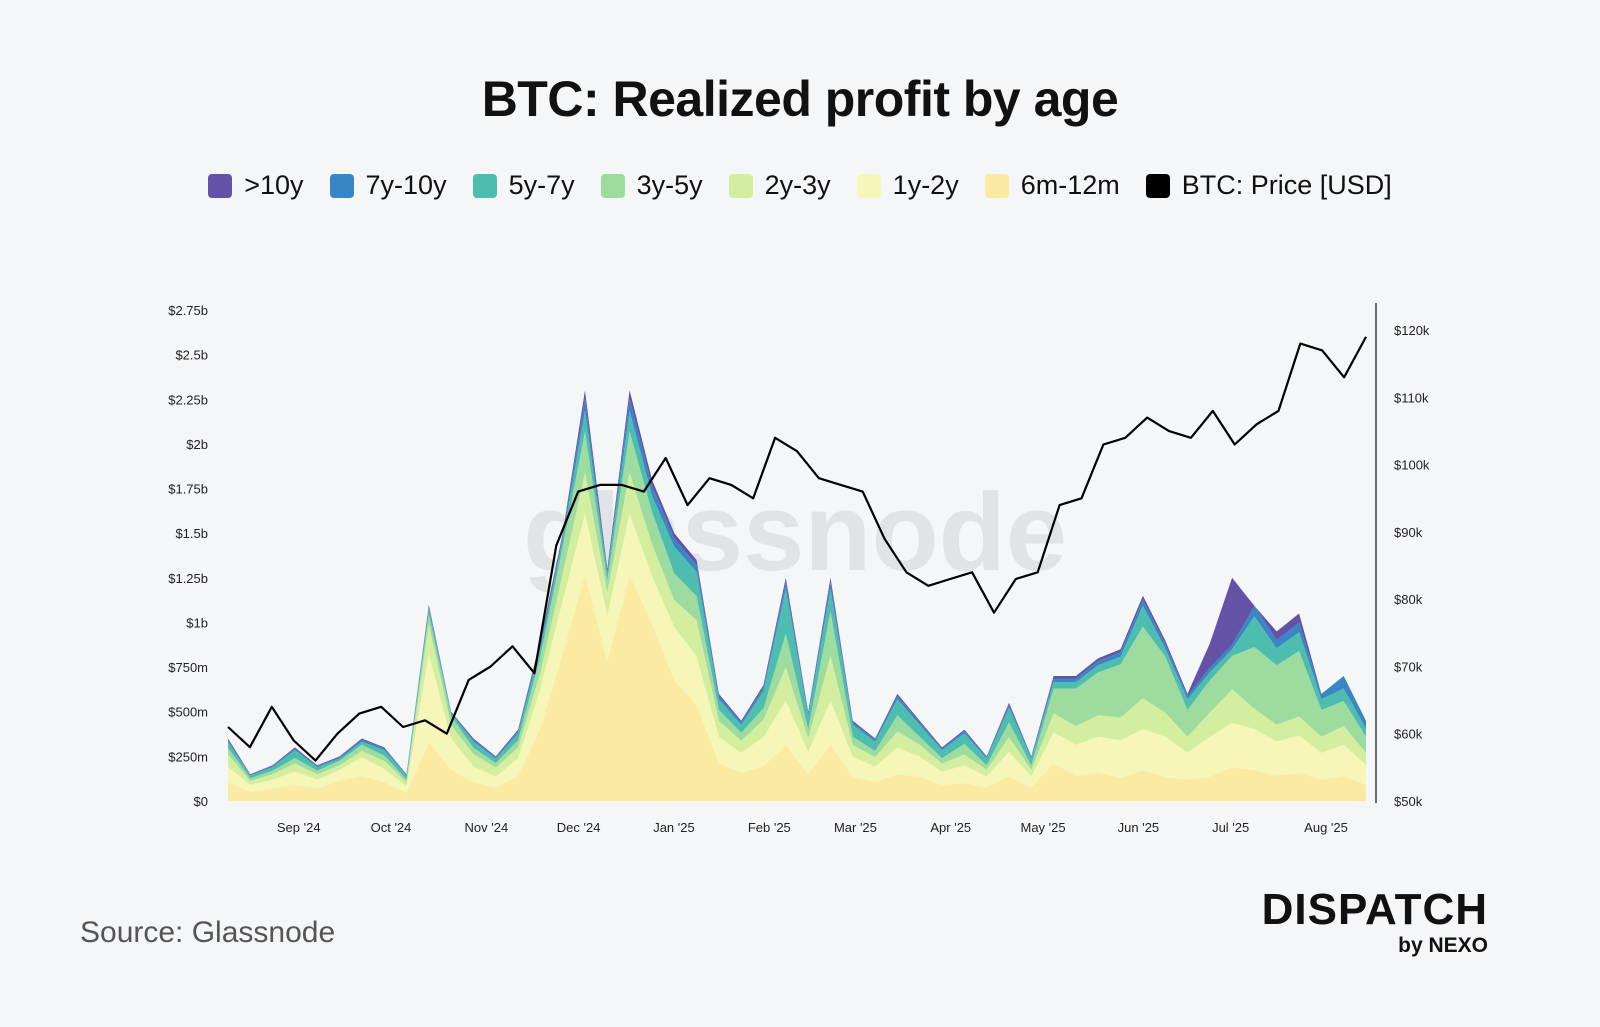 This screenshot has height=1027, width=1600. What do you see at coordinates (1408, 532) in the screenshot?
I see `right-axis-tick-label: $90k` at bounding box center [1408, 532].